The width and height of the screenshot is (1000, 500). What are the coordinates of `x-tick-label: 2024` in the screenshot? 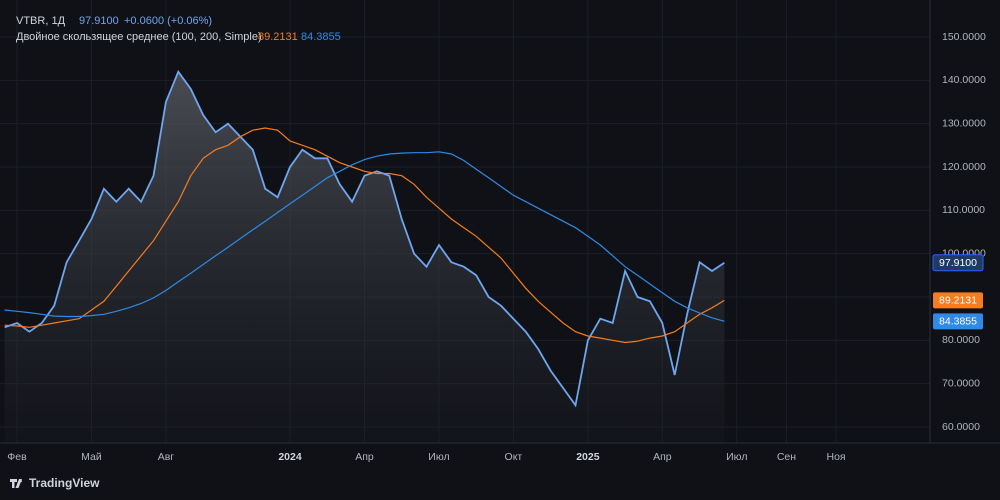 It's located at (290, 457).